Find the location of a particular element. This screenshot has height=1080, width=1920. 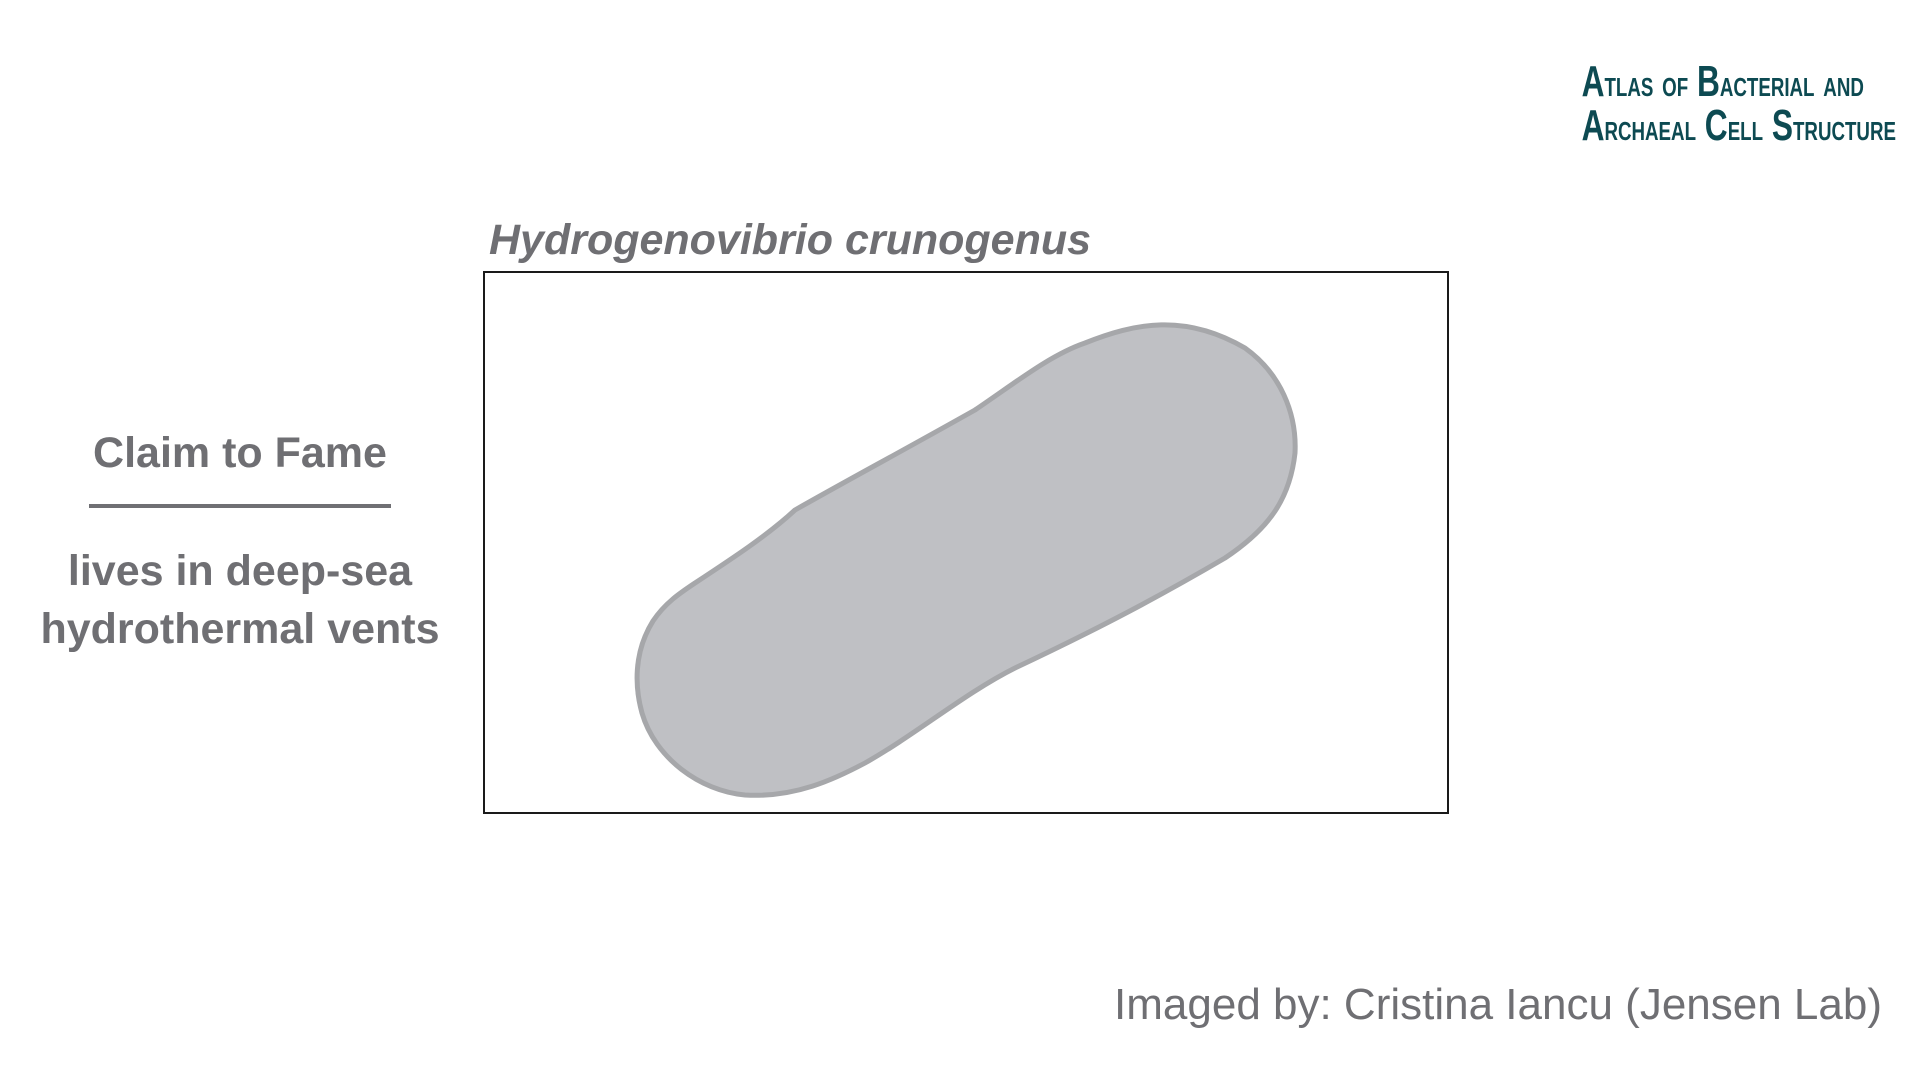

claim-divider is located at coordinates (240, 506).